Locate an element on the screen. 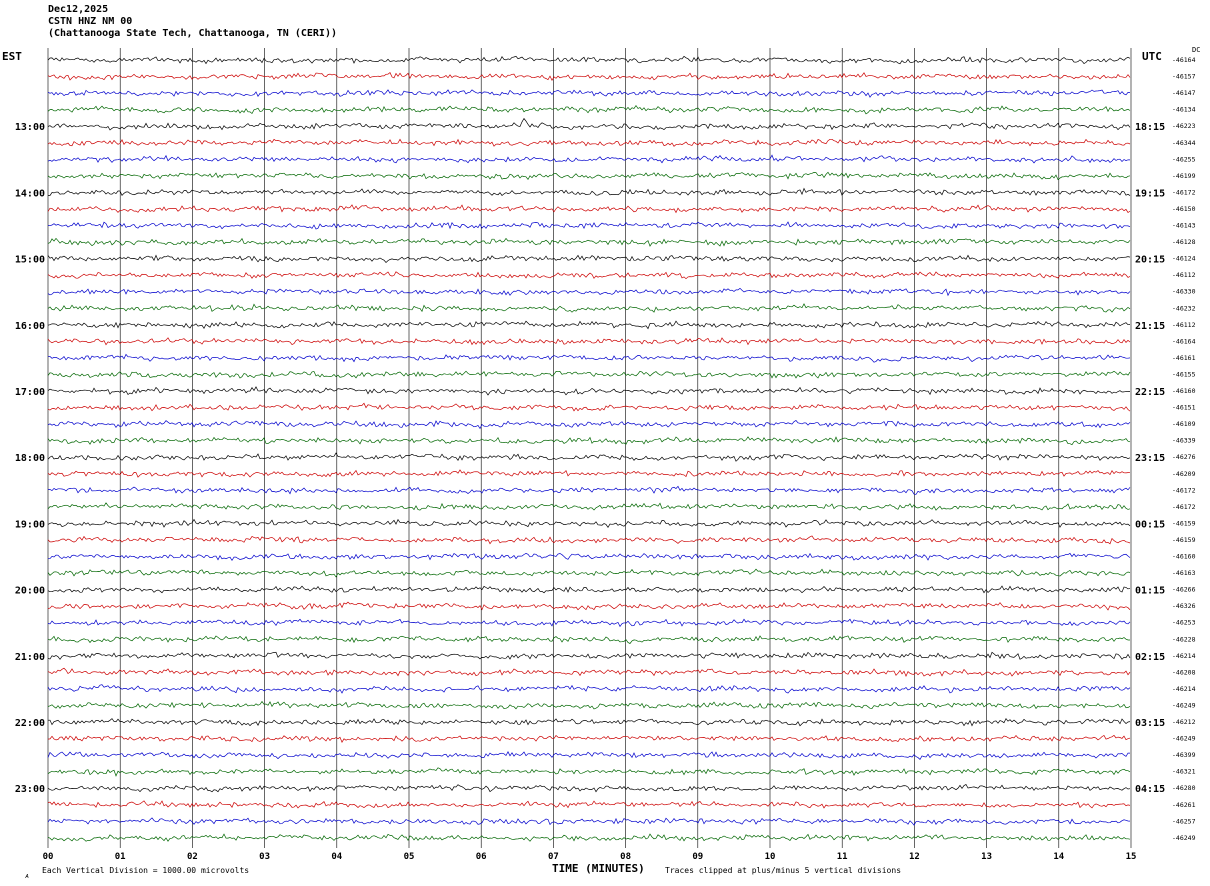 This screenshot has height=886, width=1210. x-tick-label-04: 04 is located at coordinates (336, 857).